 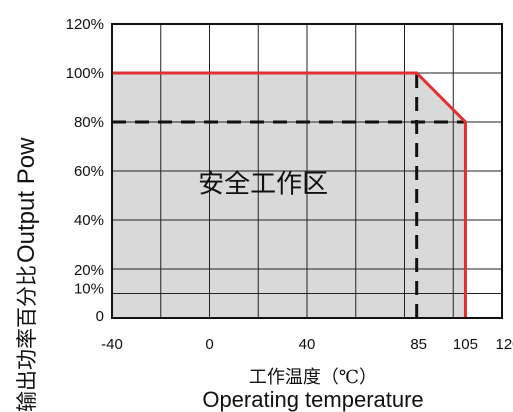 I want to click on y-tick-label: 20%, so click(x=89, y=270).